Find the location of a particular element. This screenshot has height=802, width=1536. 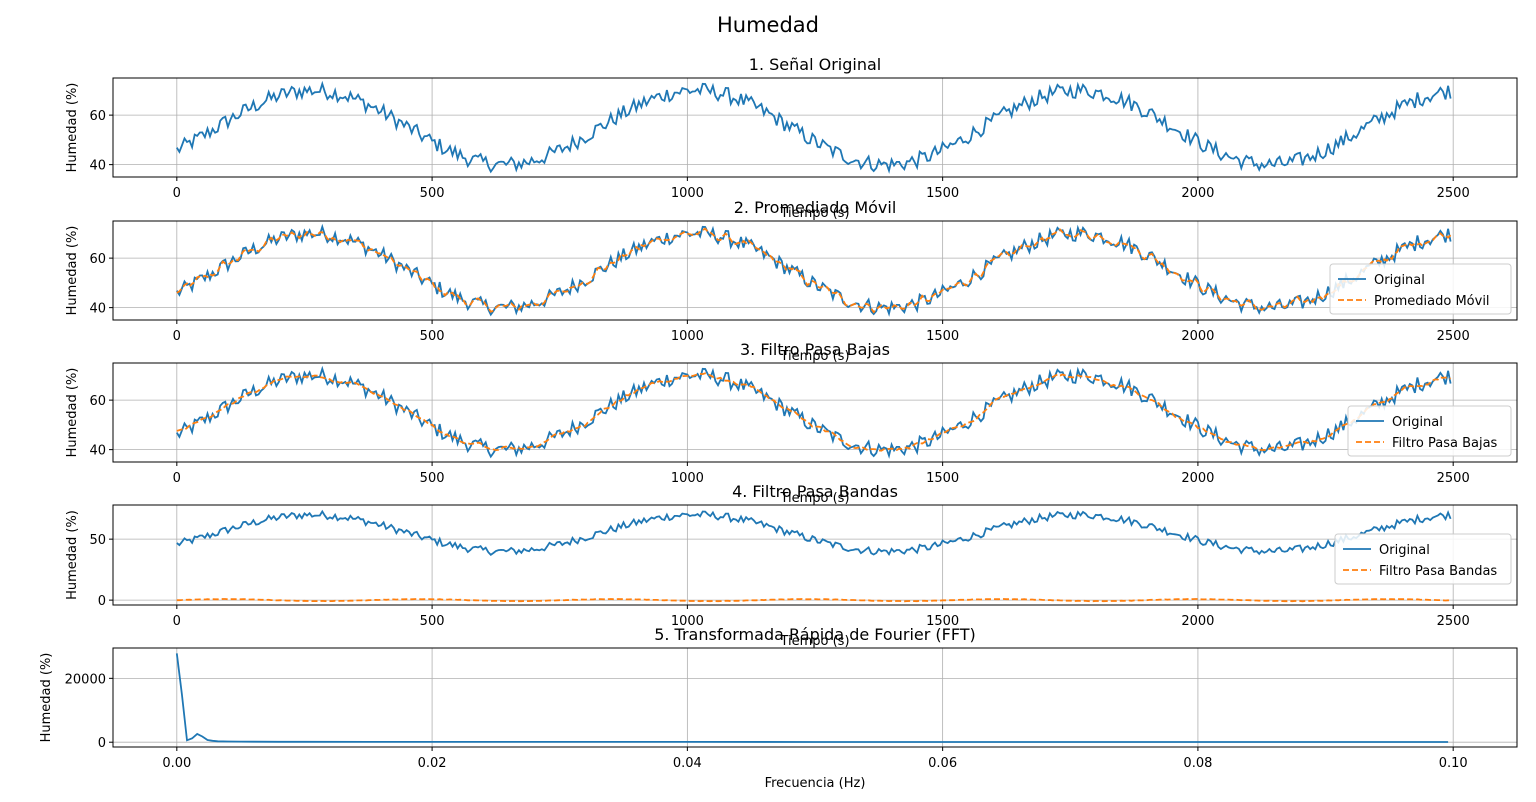

series-line-low-pass is located at coordinates (813, 412).